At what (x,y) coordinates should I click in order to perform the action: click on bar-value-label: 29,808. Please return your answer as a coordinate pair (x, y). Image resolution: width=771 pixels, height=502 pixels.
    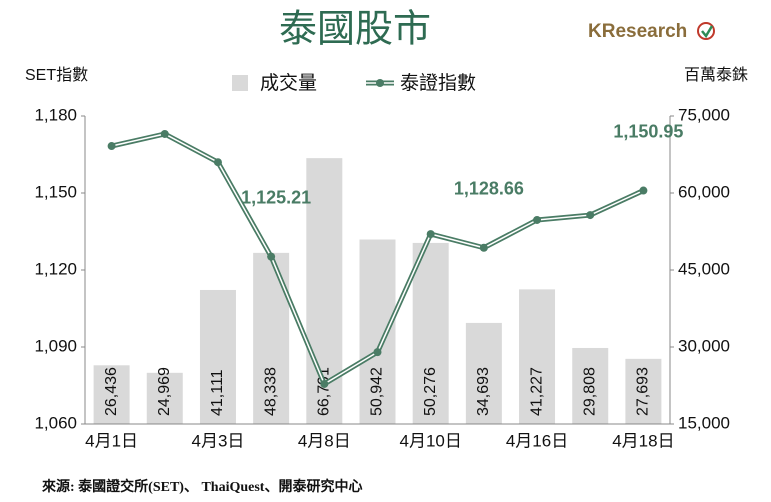
    Looking at the image, I should click on (589, 391).